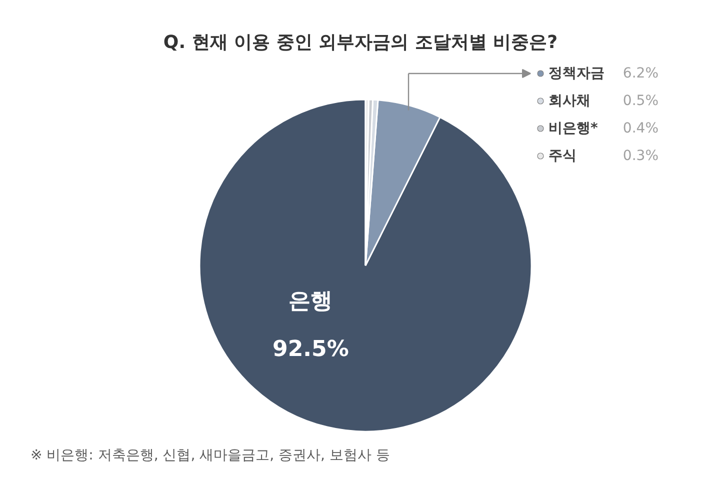  What do you see at coordinates (640, 128) in the screenshot?
I see `data-label: 0.4%` at bounding box center [640, 128].